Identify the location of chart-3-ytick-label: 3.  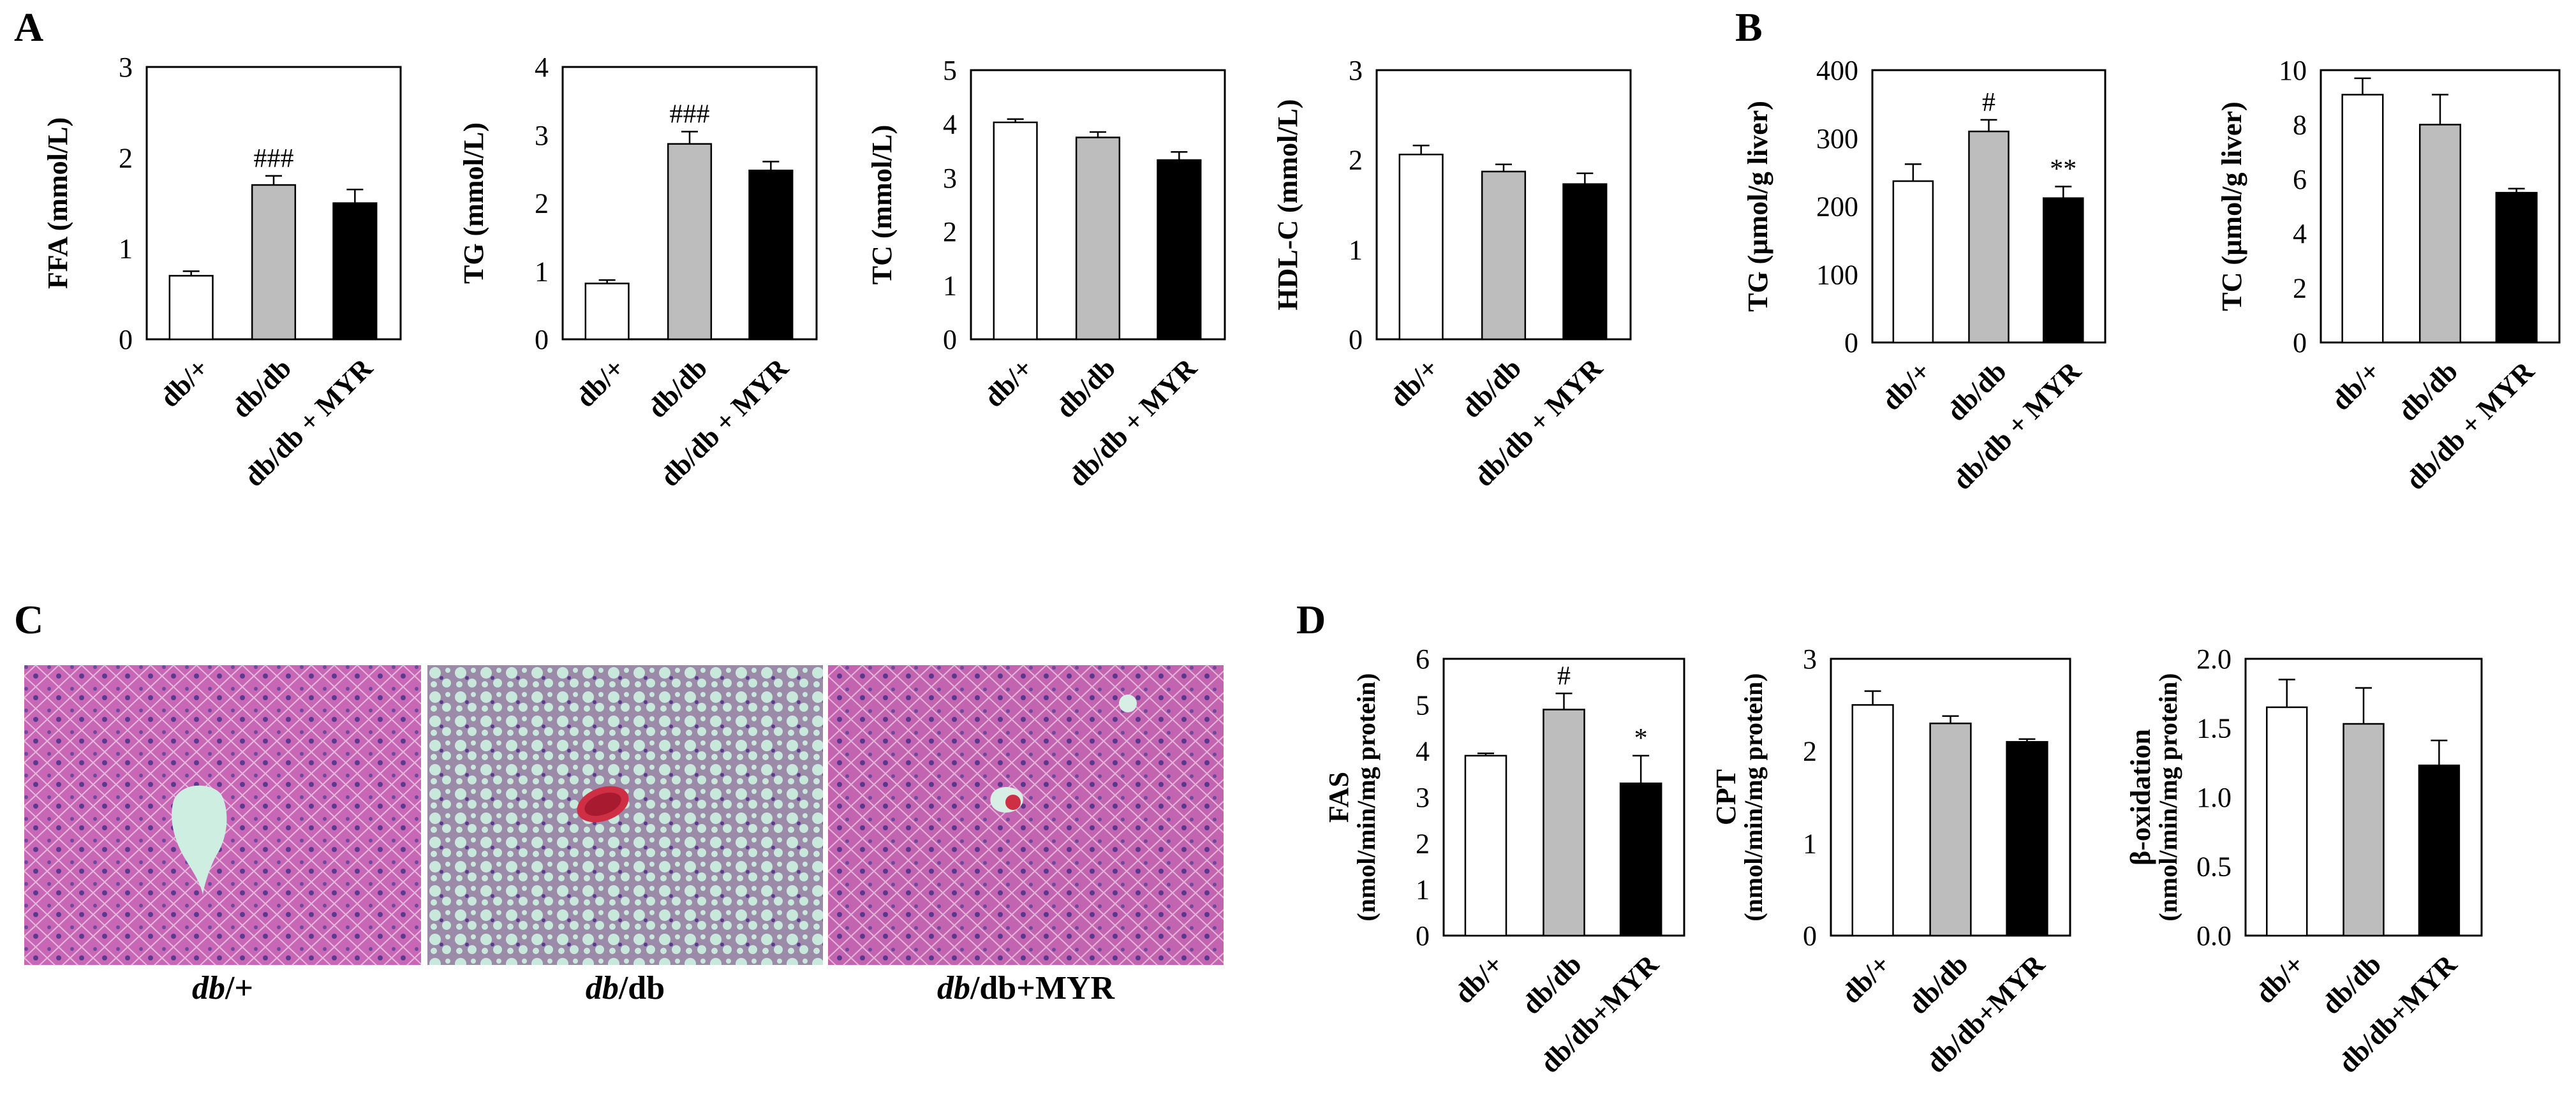
(1356, 70).